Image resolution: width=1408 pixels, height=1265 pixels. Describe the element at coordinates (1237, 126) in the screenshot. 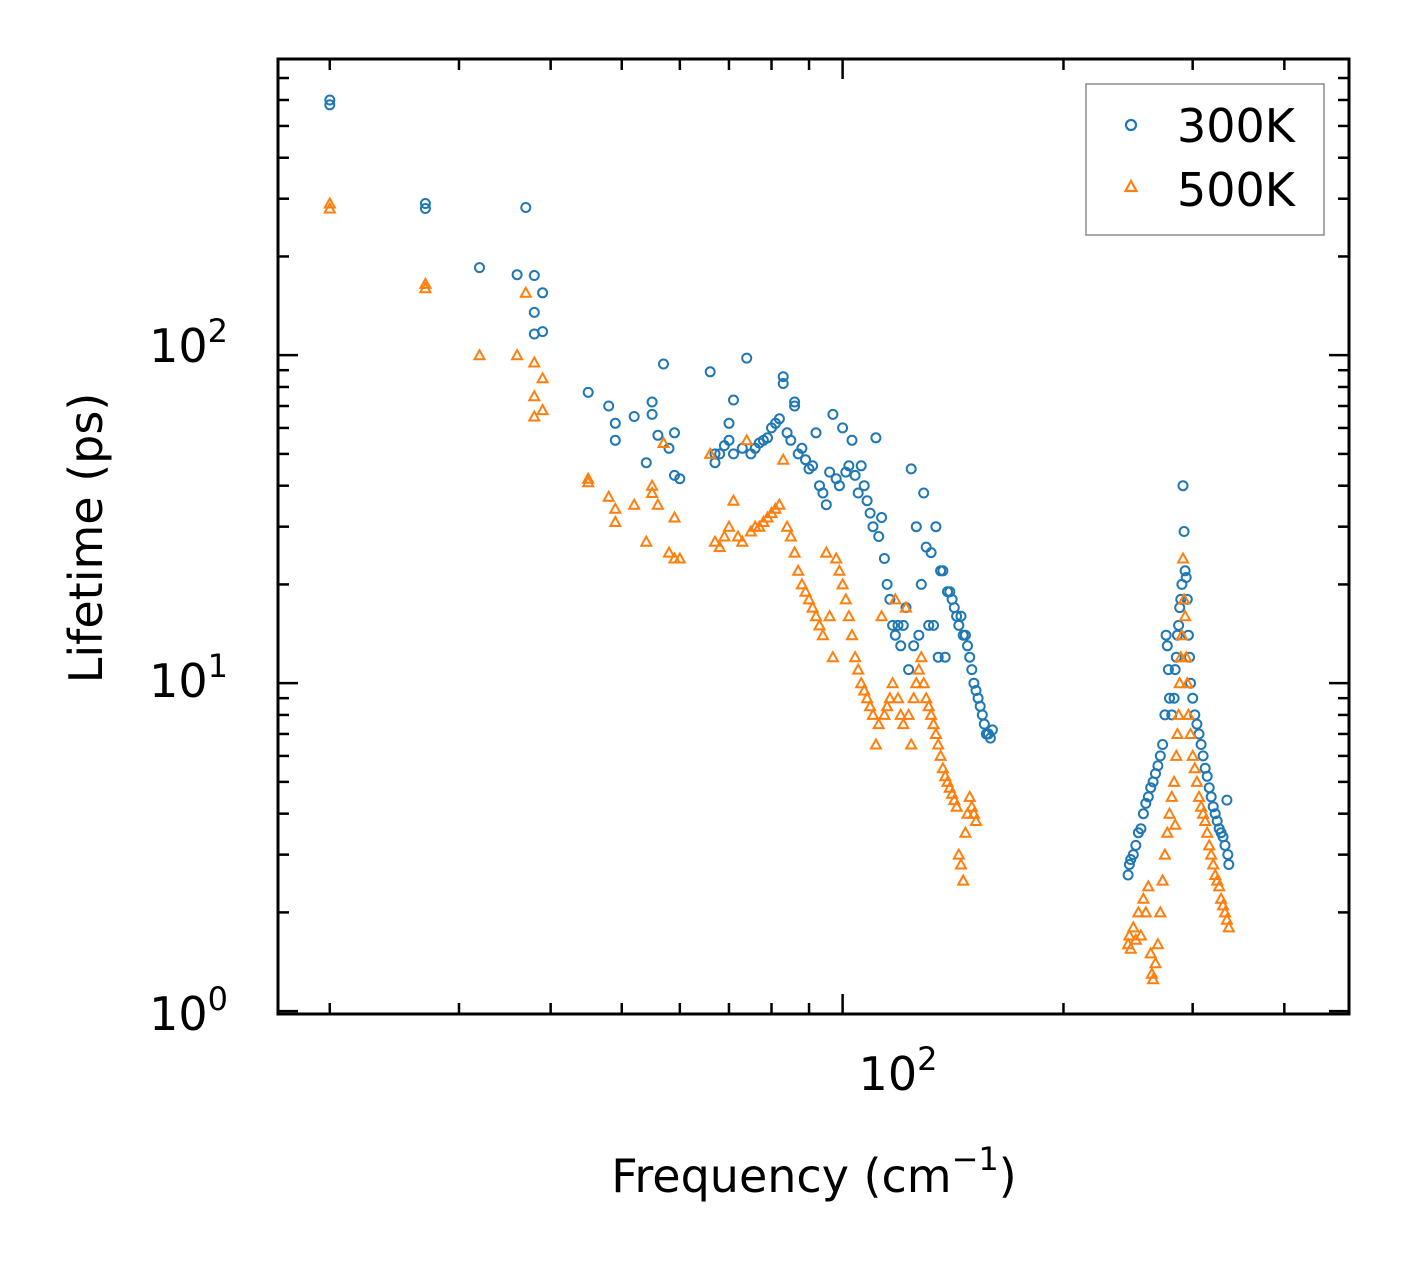

I see `legend-label-300k: 300K` at that location.